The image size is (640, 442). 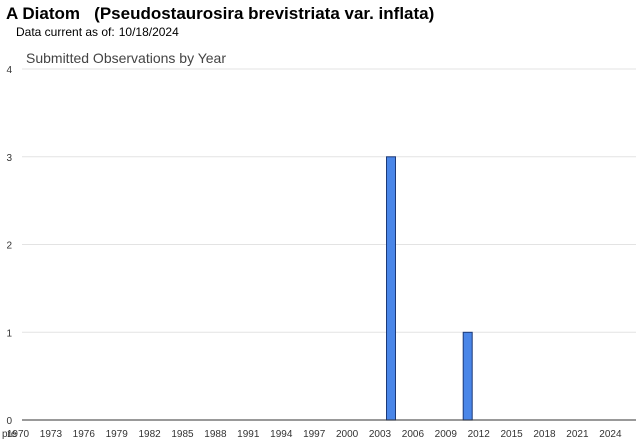 I want to click on x-tick-label: 1994, so click(x=281, y=434).